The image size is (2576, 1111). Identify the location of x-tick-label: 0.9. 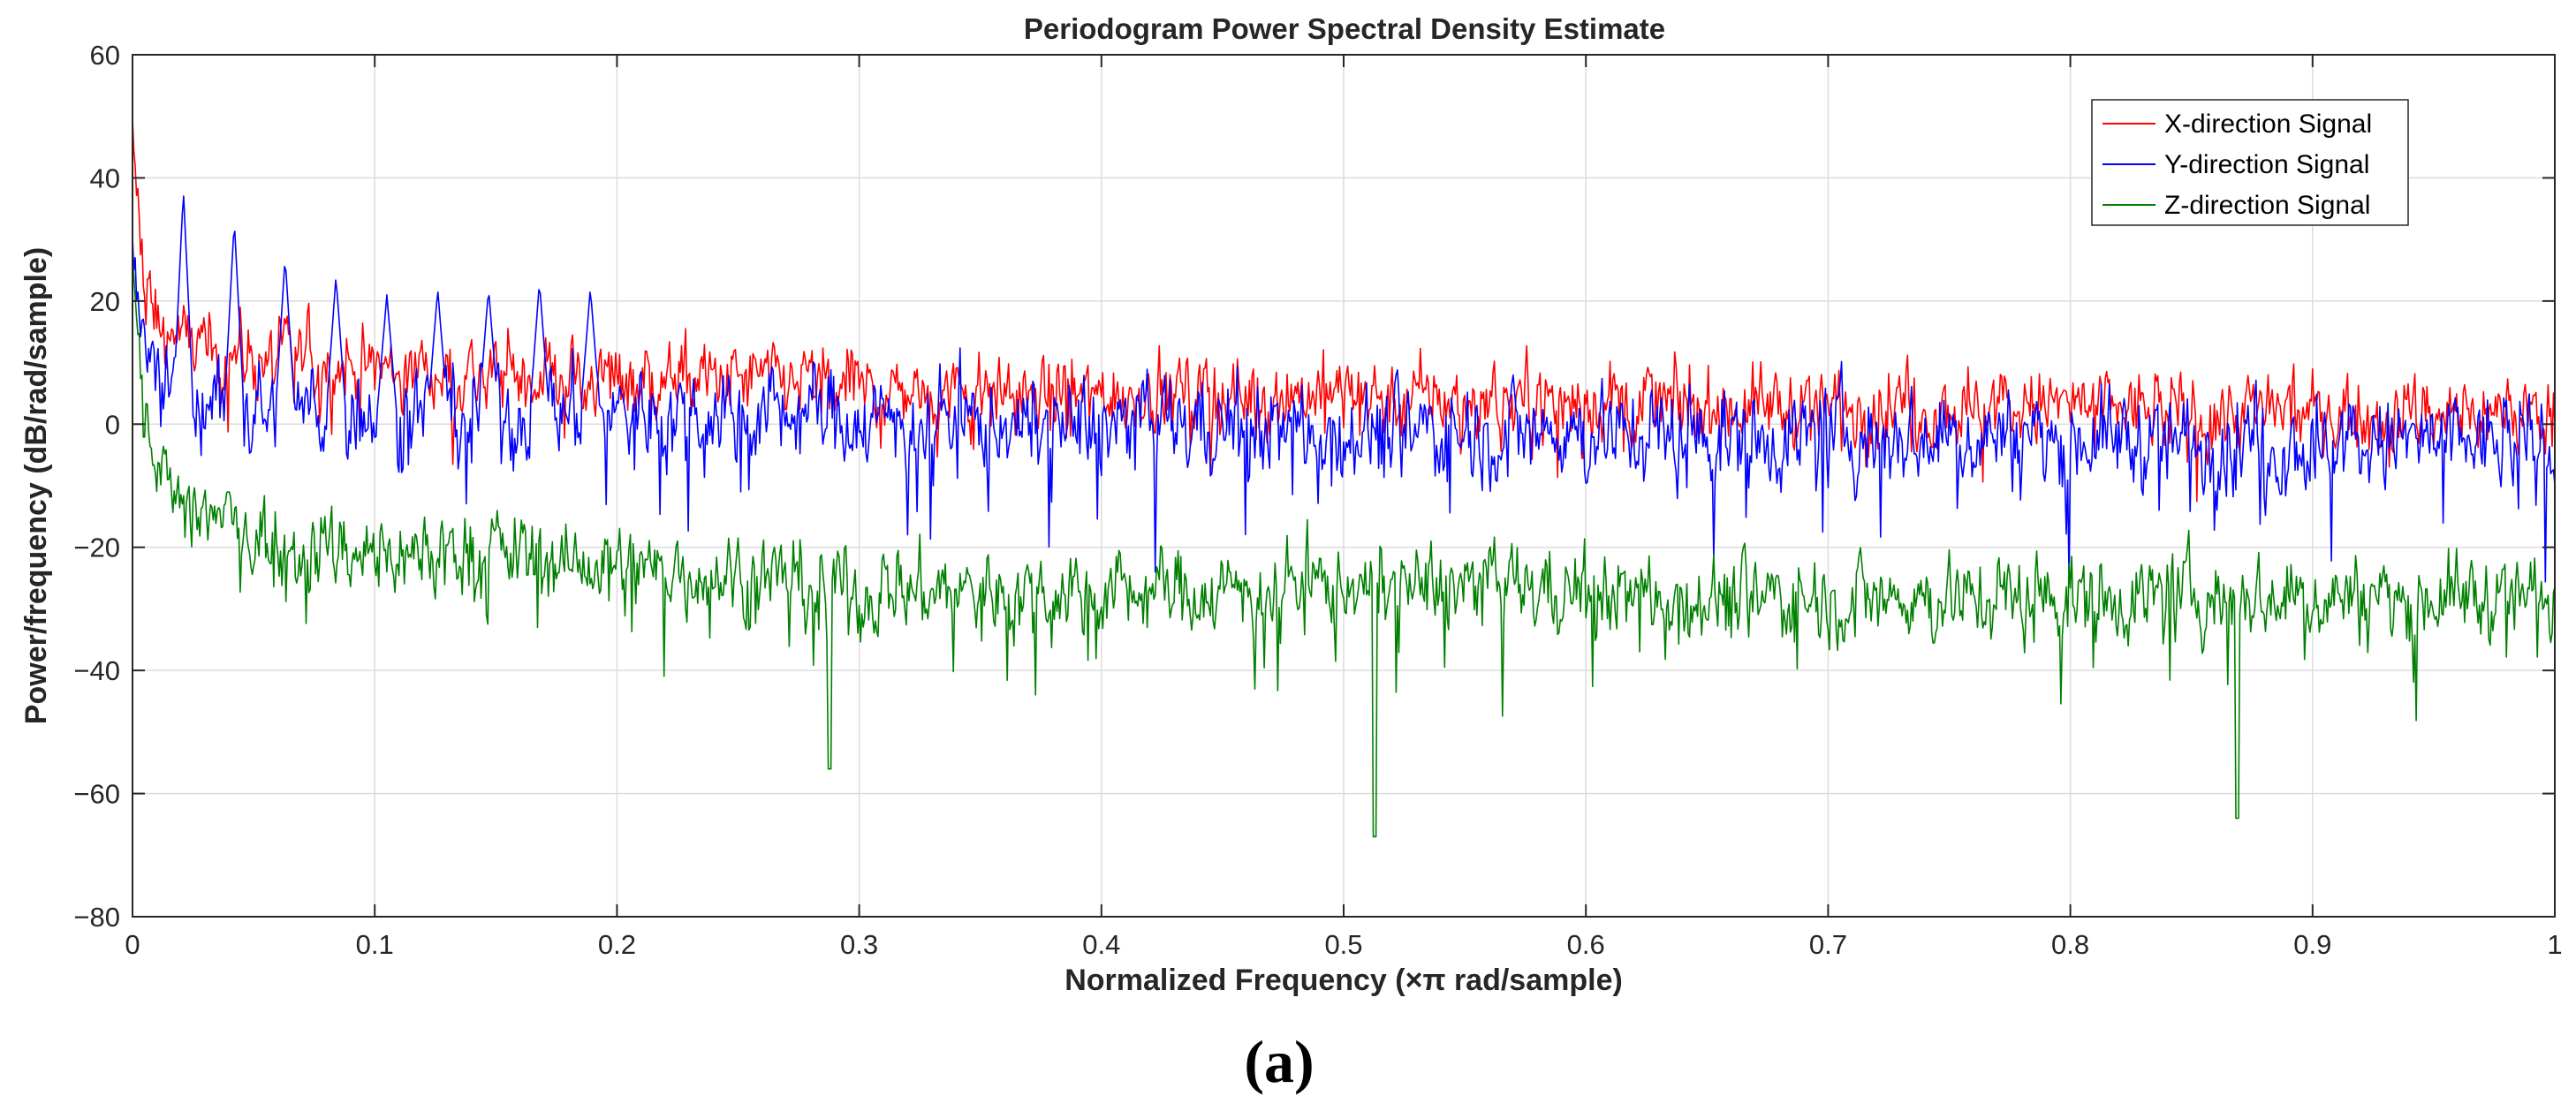
(2312, 945).